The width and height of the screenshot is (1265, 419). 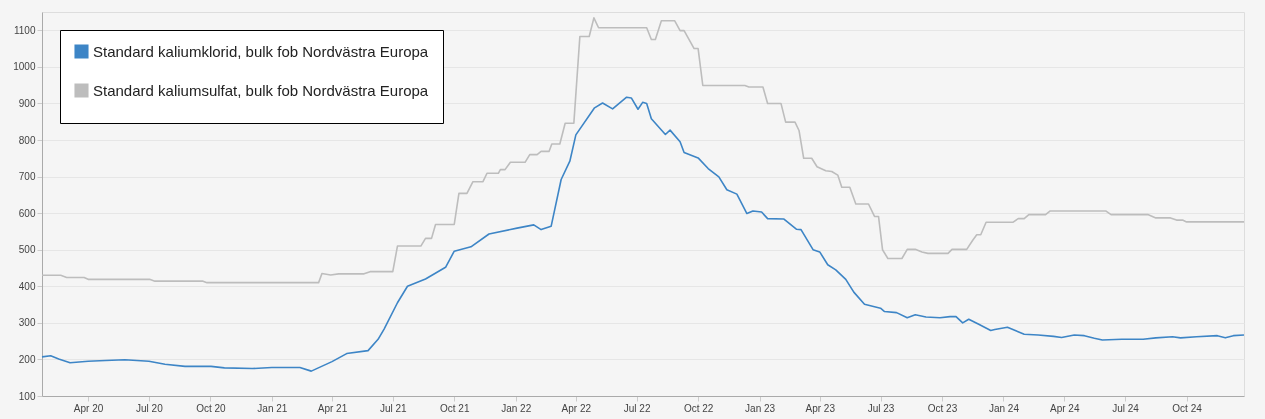 What do you see at coordinates (516, 408) in the screenshot?
I see `x-tick-label: Jan 22` at bounding box center [516, 408].